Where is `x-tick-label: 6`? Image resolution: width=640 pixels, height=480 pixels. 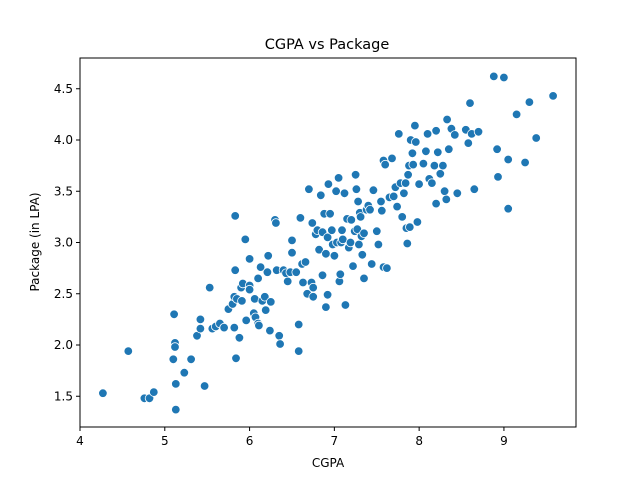 x-tick-label: 6 is located at coordinates (250, 441).